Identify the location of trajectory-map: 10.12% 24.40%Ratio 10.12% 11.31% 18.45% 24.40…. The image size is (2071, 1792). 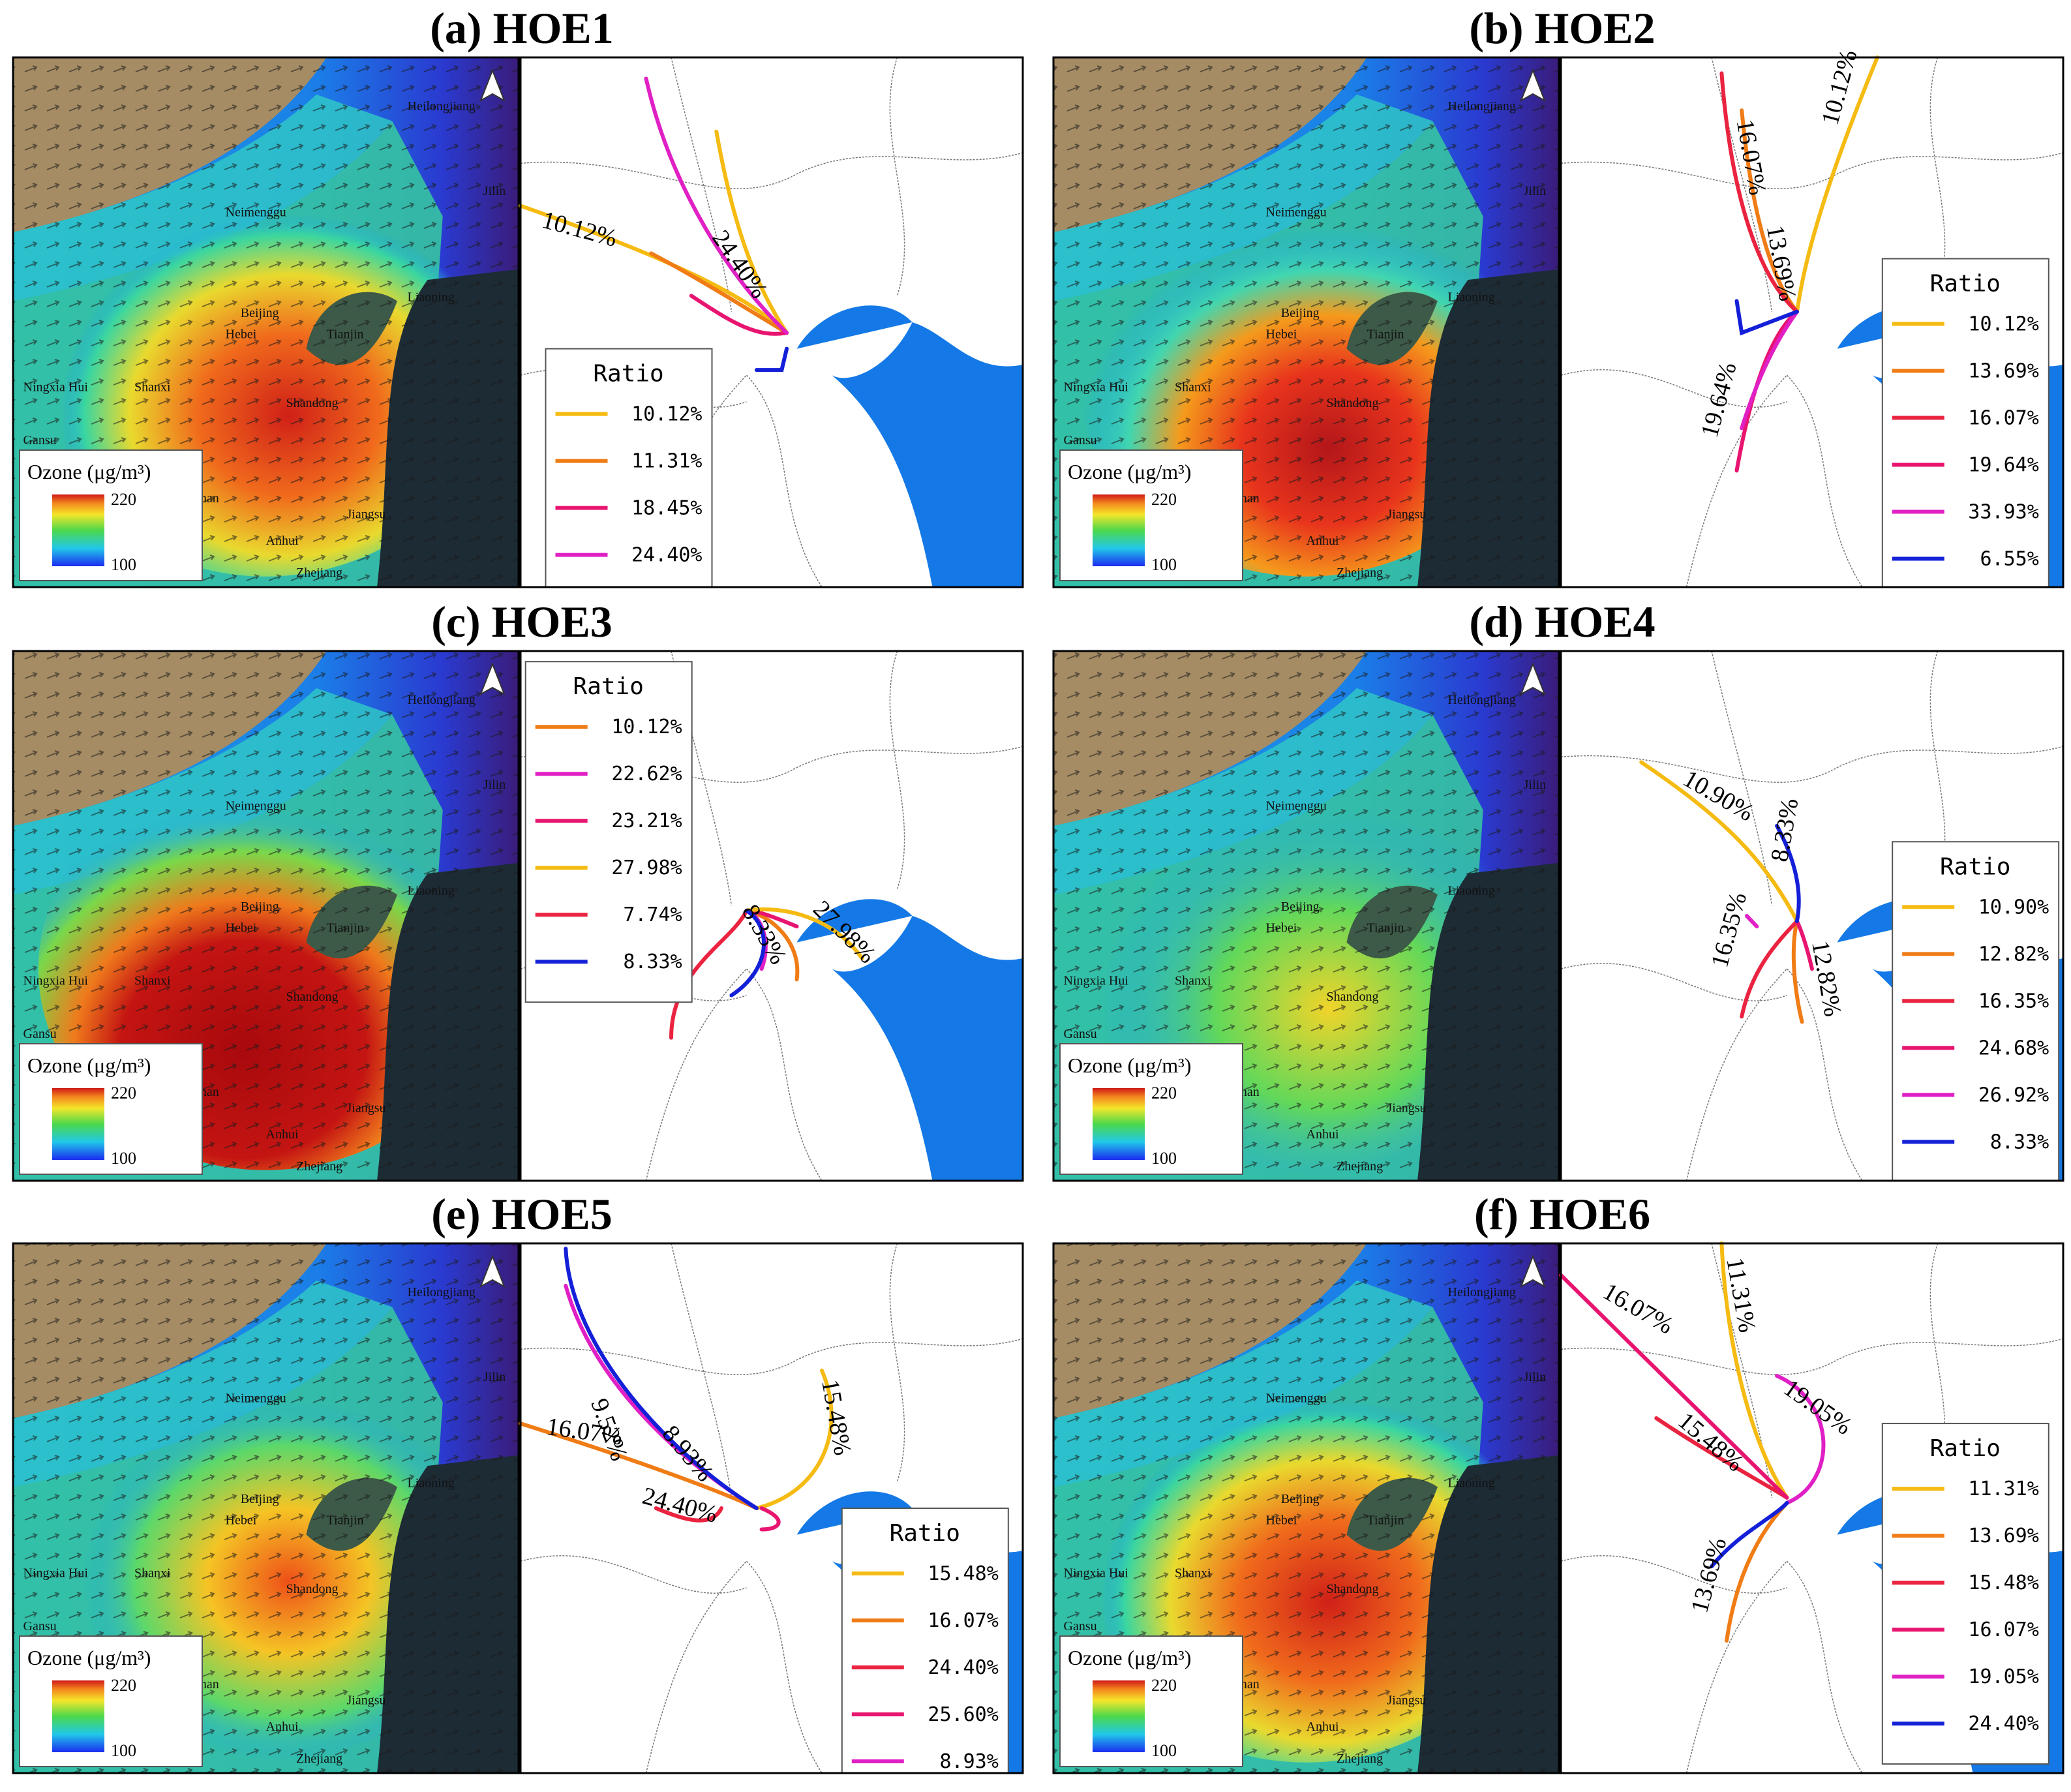
(771, 322).